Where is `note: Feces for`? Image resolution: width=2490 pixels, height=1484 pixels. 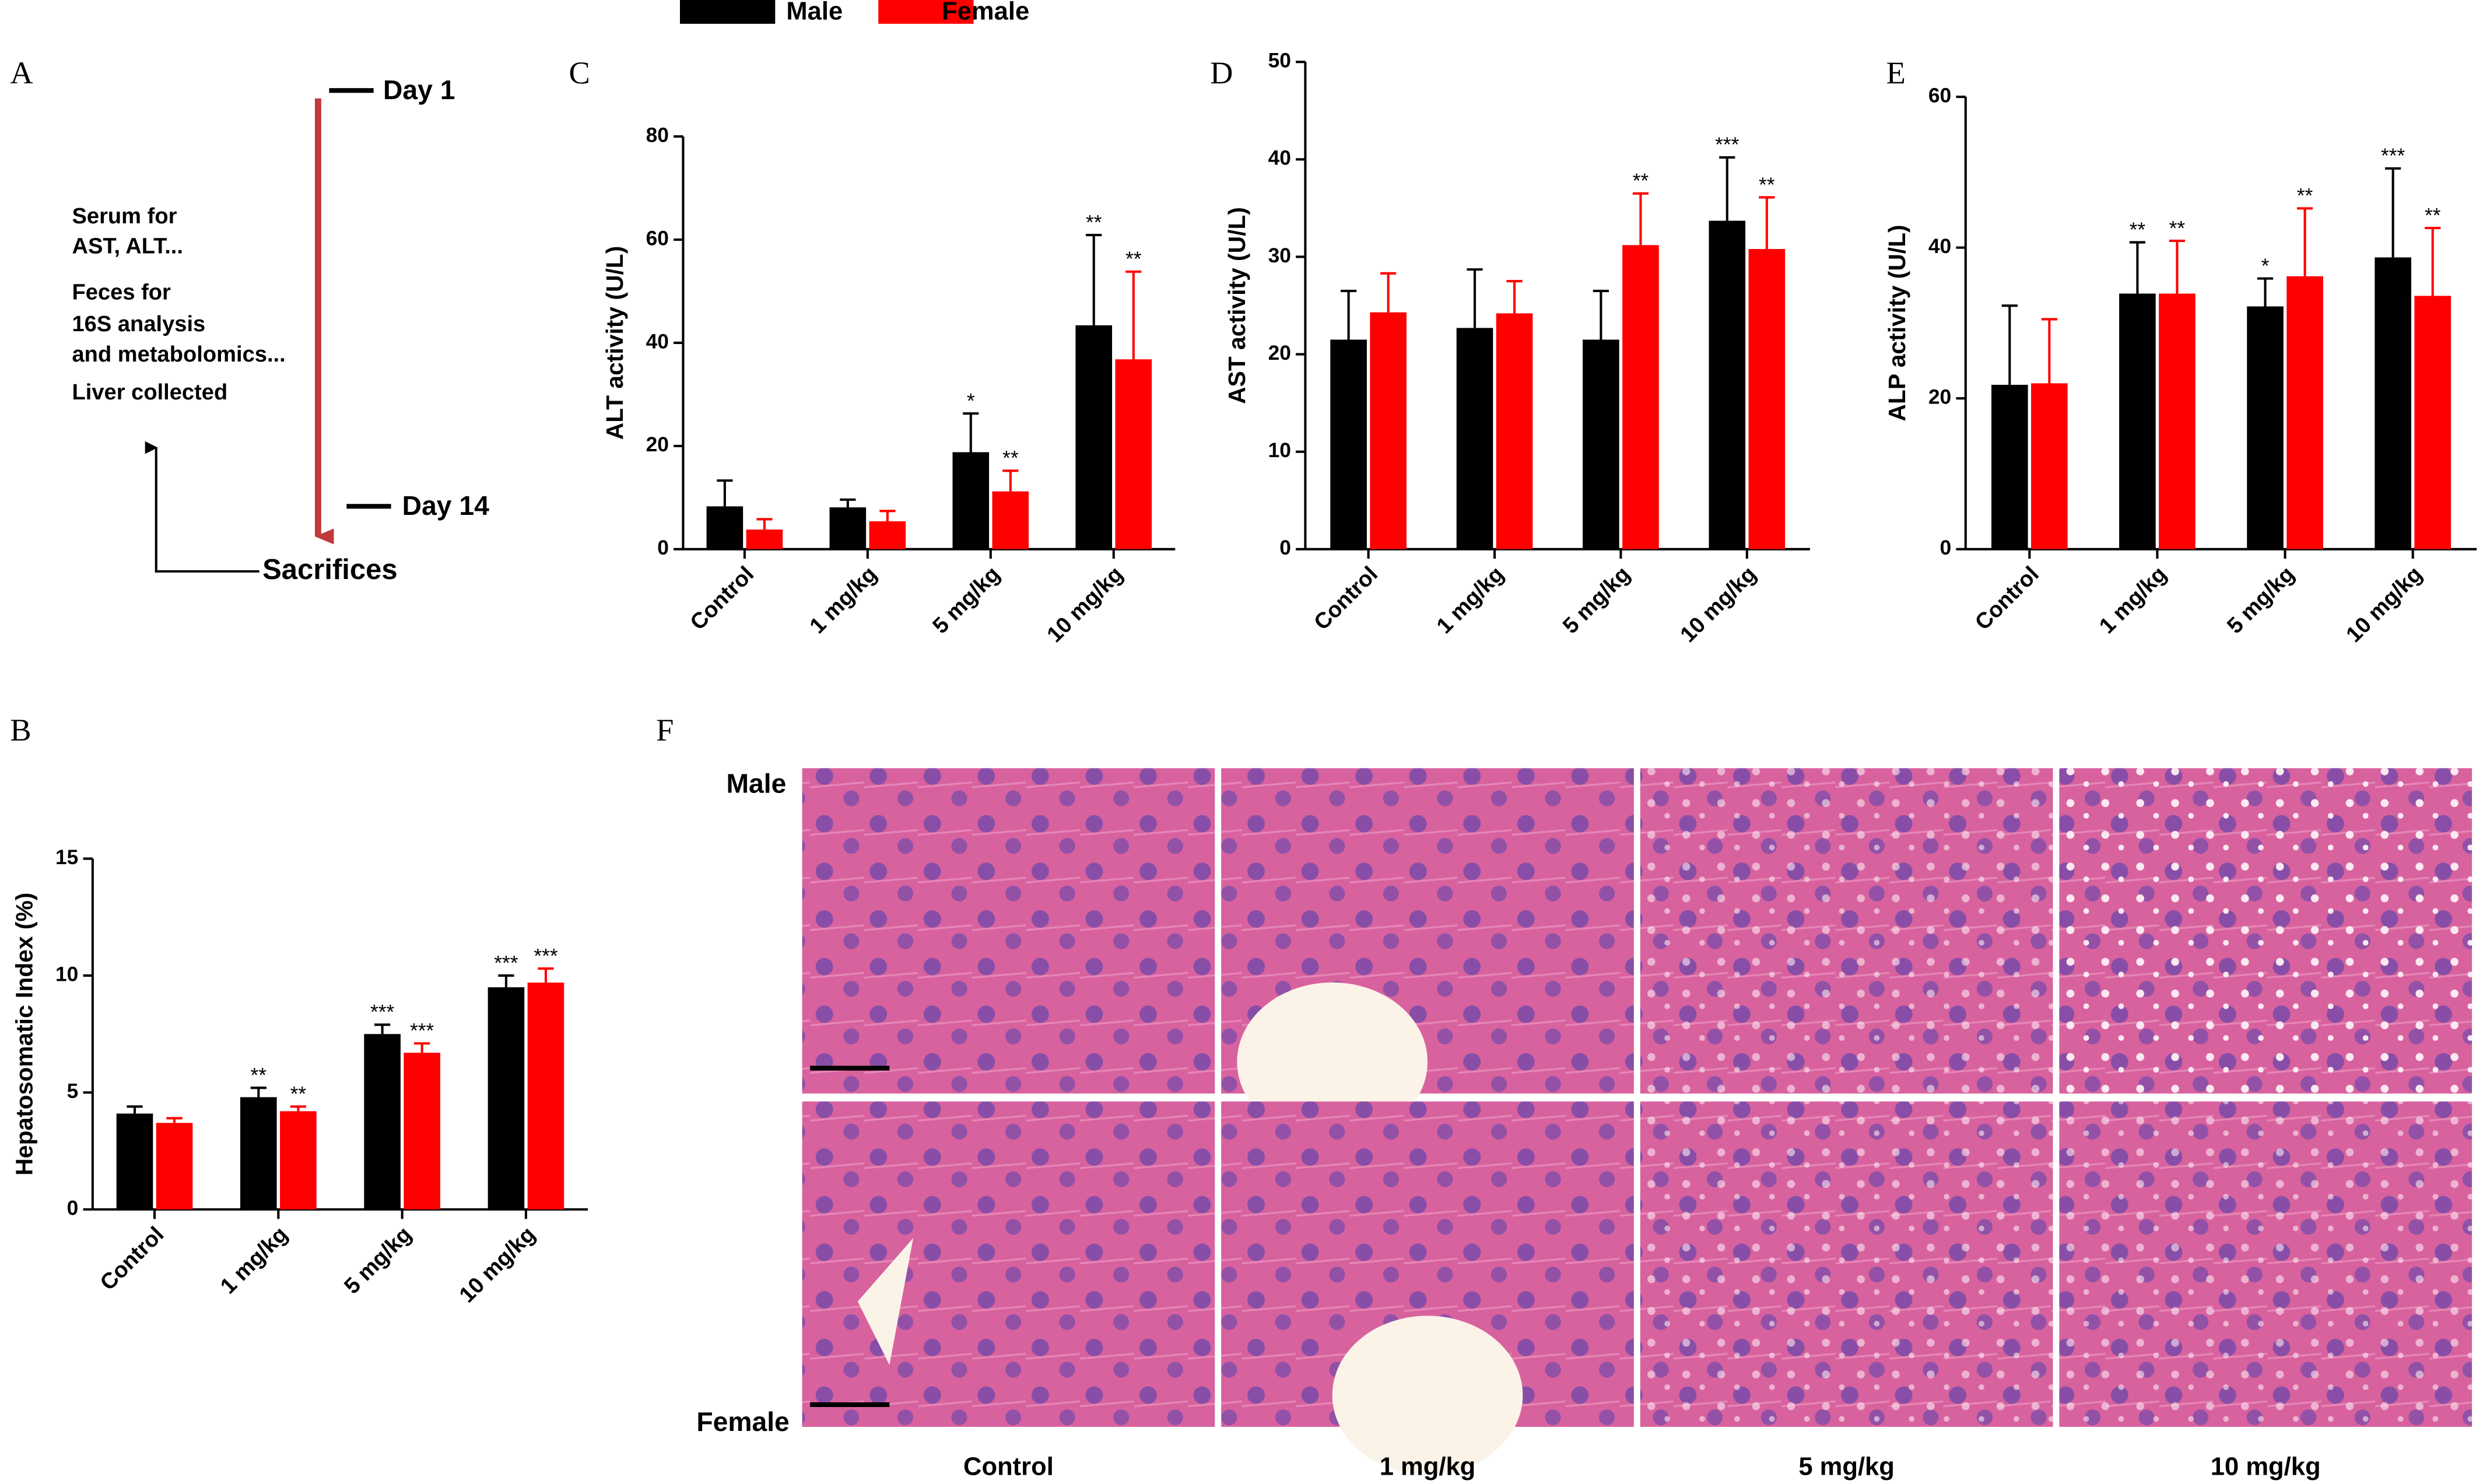 note: Feces for is located at coordinates (121, 292).